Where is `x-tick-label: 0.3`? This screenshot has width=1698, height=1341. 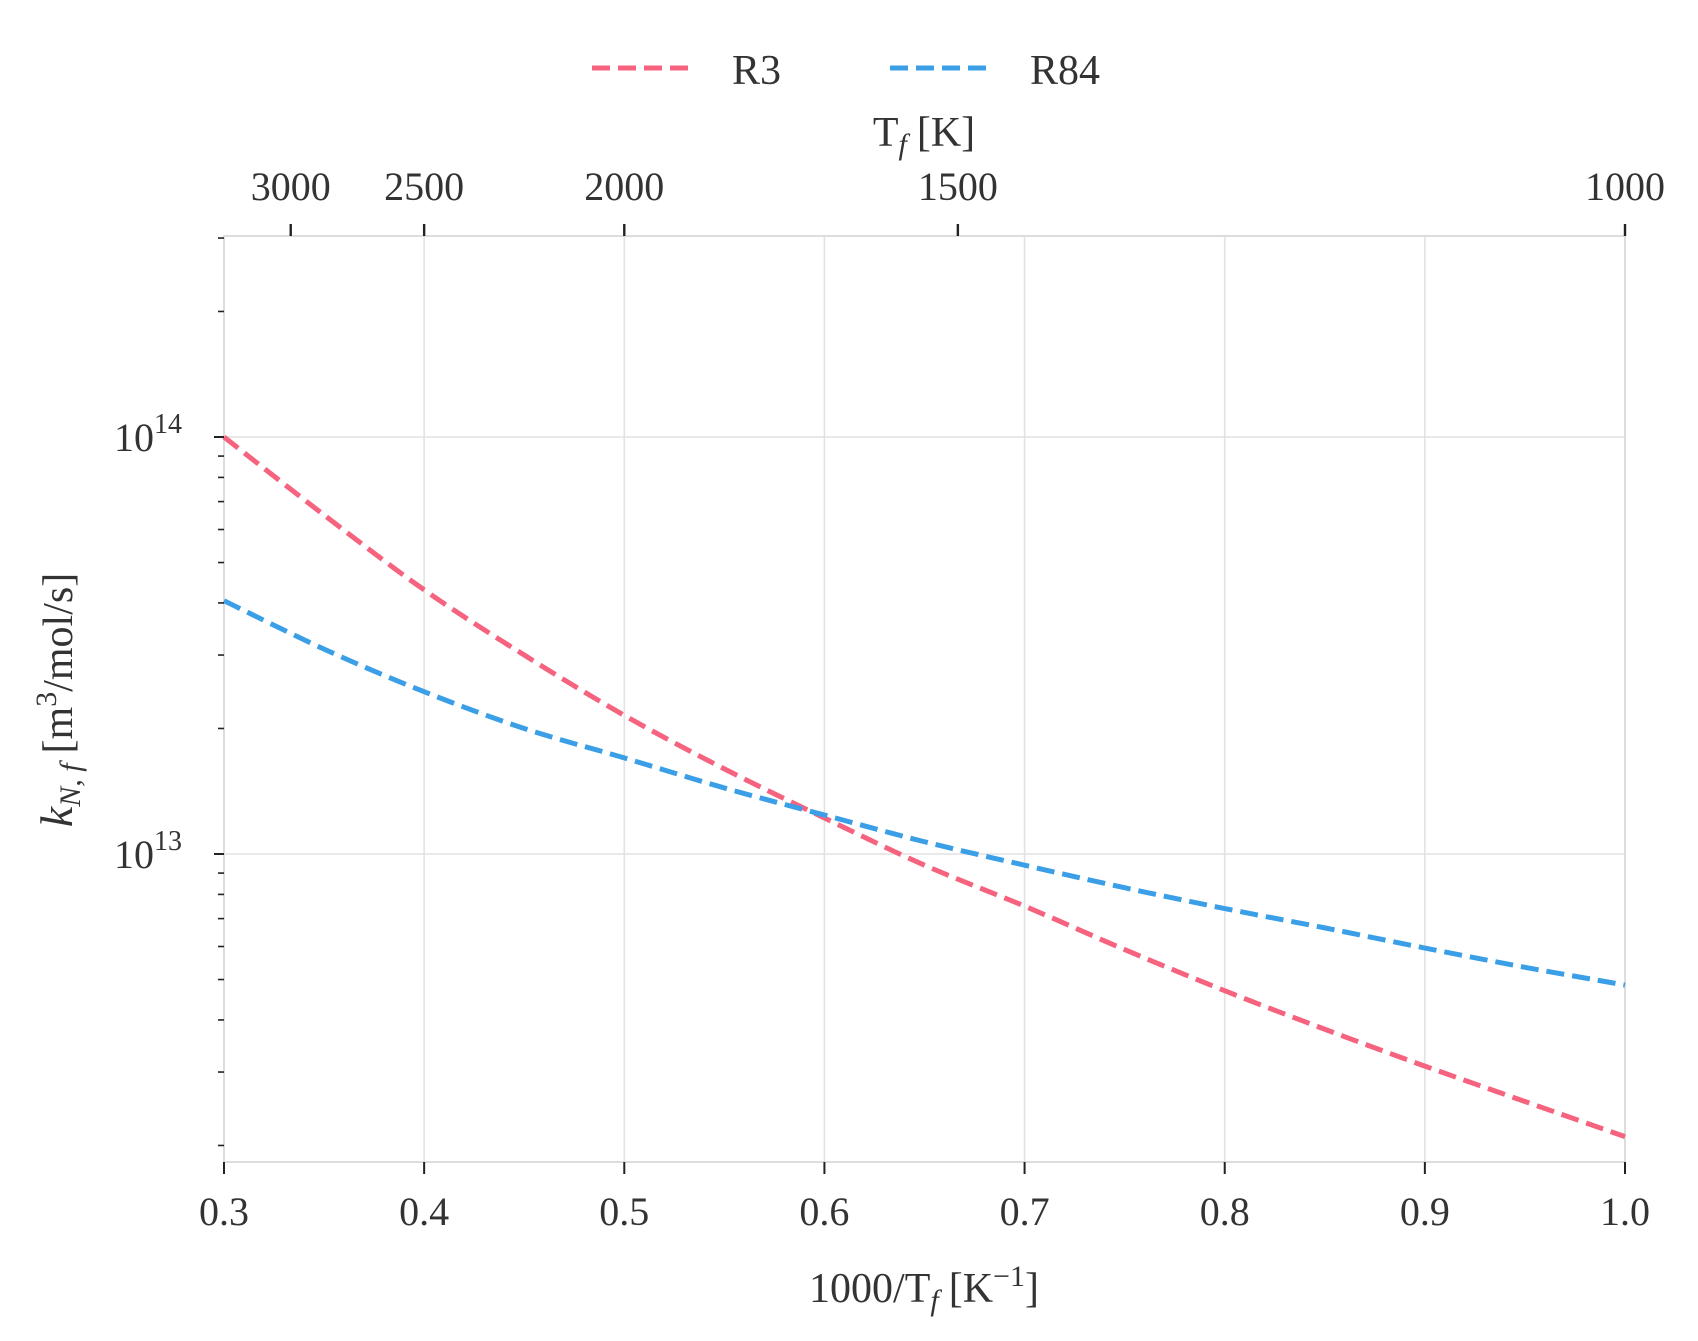
x-tick-label: 0.3 is located at coordinates (224, 1211).